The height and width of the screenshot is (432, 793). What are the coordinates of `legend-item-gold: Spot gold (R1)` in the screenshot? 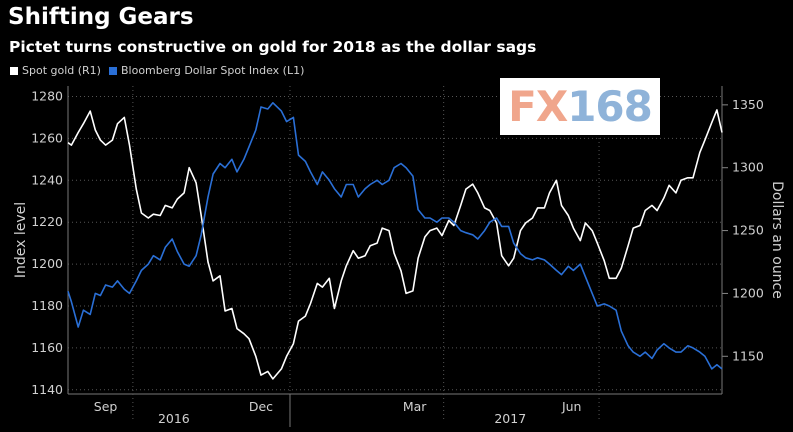 It's located at (55, 70).